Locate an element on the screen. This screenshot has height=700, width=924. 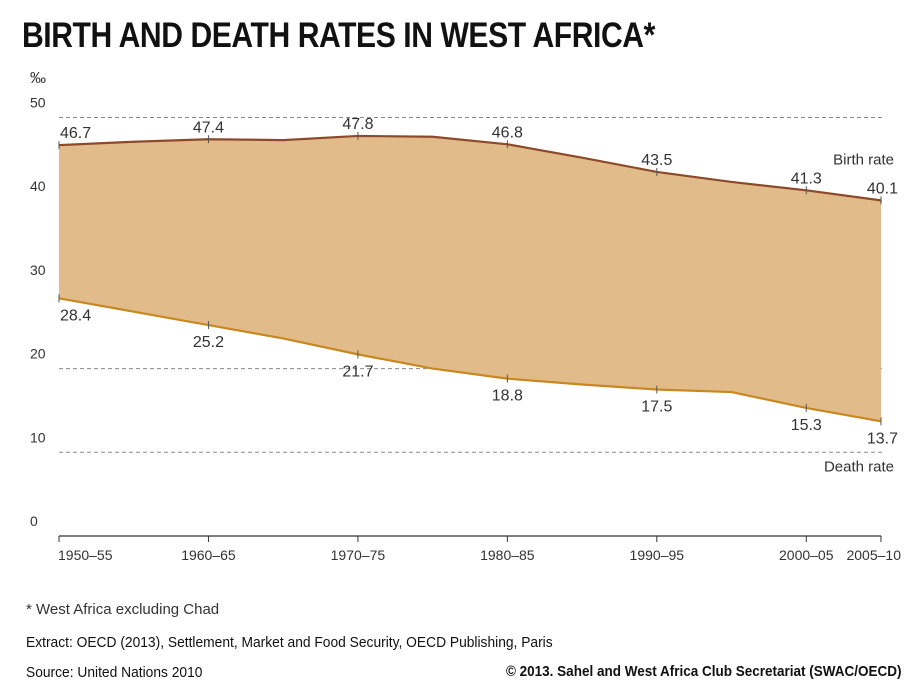
y-tick-label: 20 is located at coordinates (38, 354).